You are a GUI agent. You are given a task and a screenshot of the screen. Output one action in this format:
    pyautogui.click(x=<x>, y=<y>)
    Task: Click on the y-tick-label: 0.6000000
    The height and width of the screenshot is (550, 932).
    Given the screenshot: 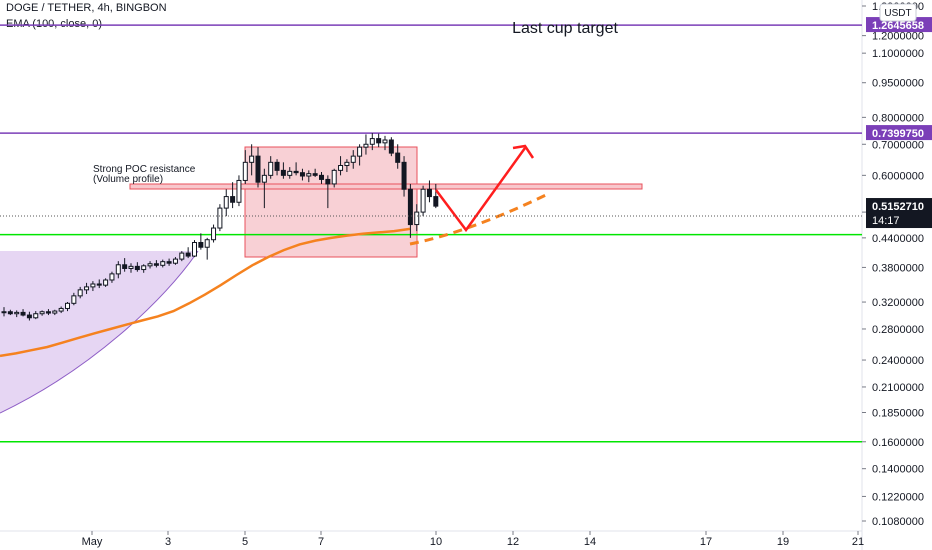 What is the action you would take?
    pyautogui.click(x=898, y=176)
    